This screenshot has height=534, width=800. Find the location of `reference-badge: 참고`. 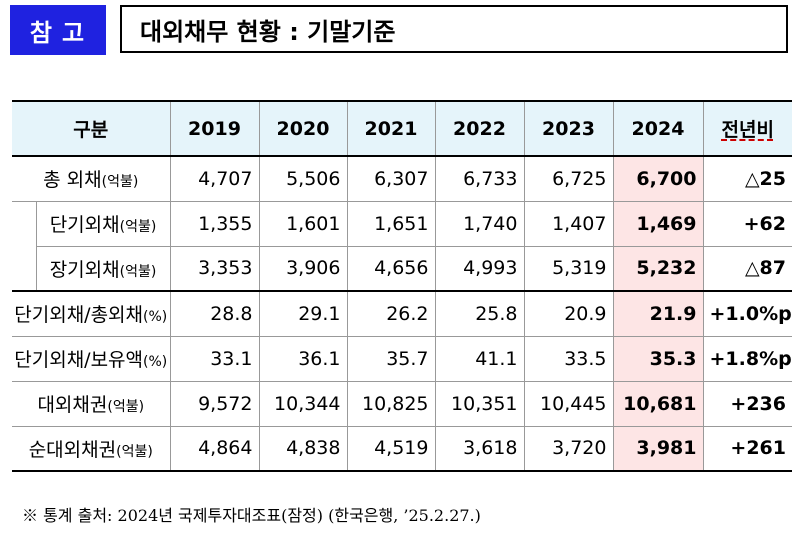

reference-badge: 참고 is located at coordinates (58, 30).